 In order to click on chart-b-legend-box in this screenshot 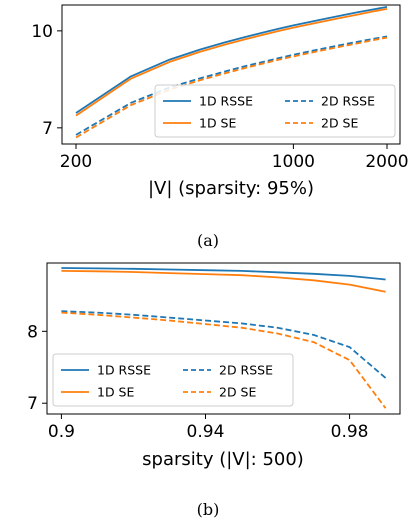, I will do `click(173, 380)`.